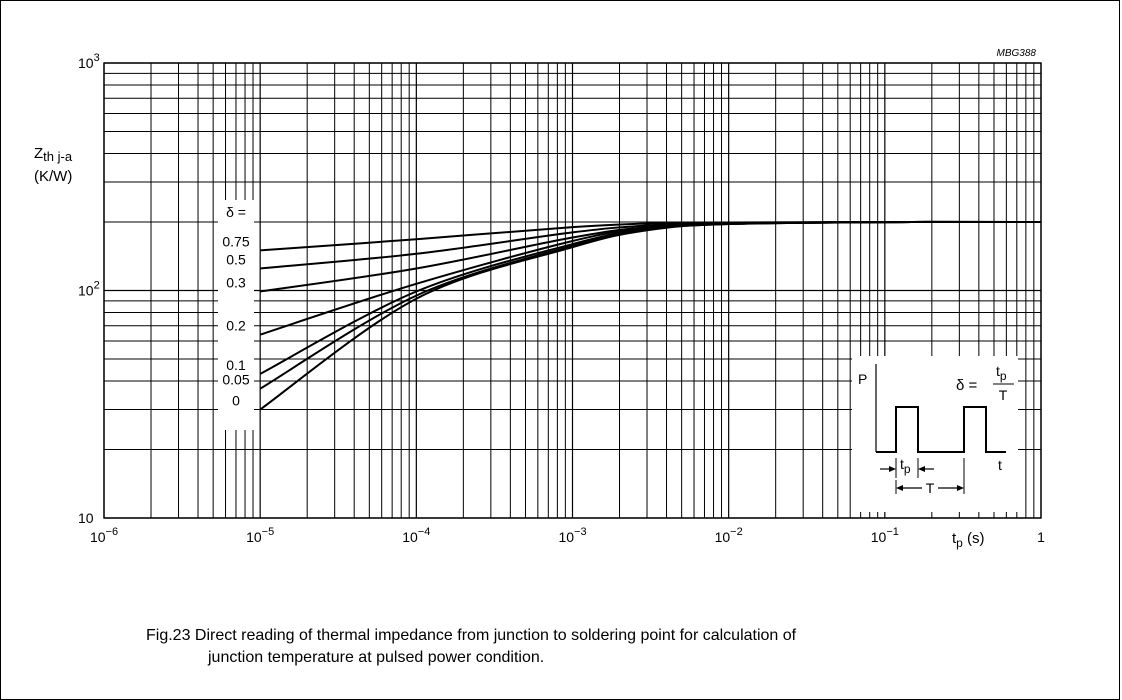 This screenshot has height=700, width=1122. Describe the element at coordinates (941, 429) in the screenshot. I see `inset-pulse-waveform` at that location.